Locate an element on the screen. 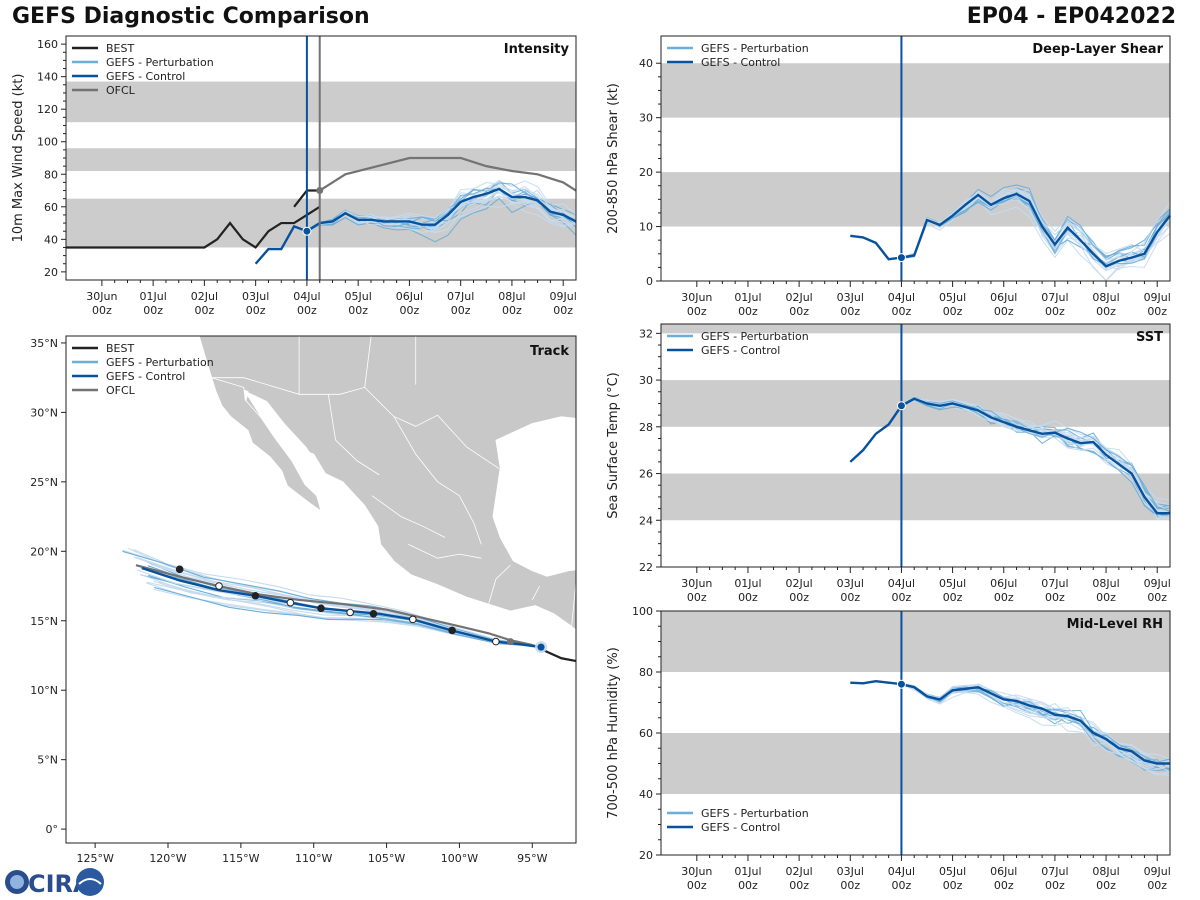 This screenshot has height=900, width=1200. y-tick-label: 140 is located at coordinates (47, 77).